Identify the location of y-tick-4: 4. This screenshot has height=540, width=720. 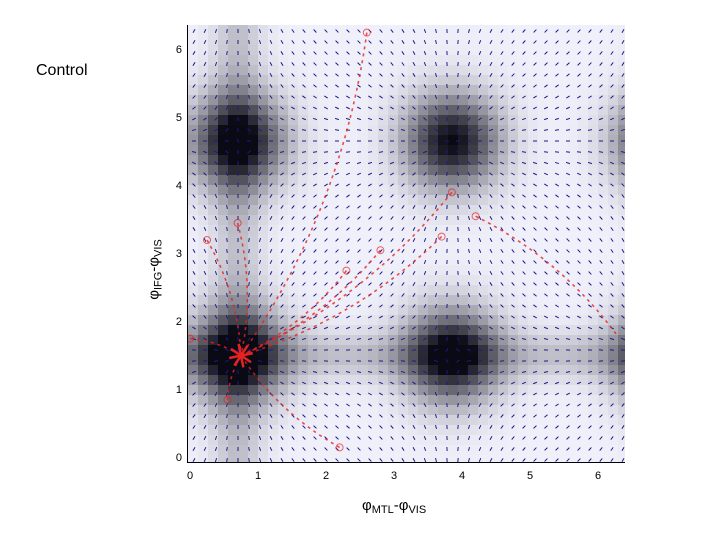
(178, 186).